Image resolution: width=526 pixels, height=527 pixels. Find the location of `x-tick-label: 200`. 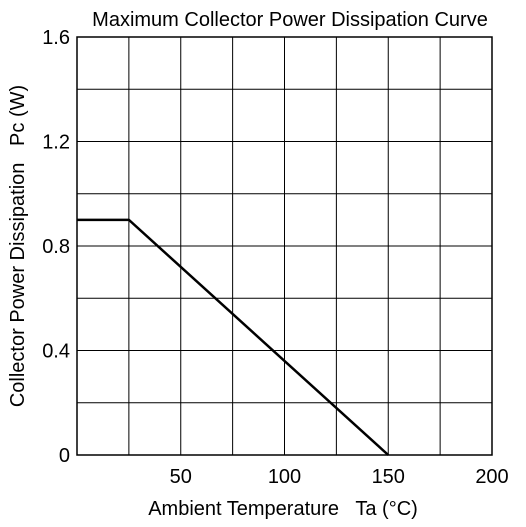

x-tick-label: 200 is located at coordinates (491, 477).